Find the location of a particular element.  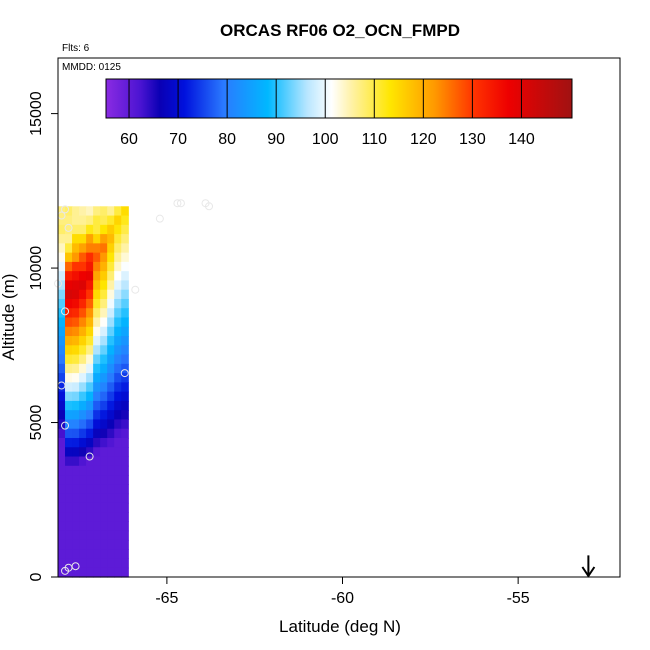

x-tick-label: -65 is located at coordinates (166, 598).